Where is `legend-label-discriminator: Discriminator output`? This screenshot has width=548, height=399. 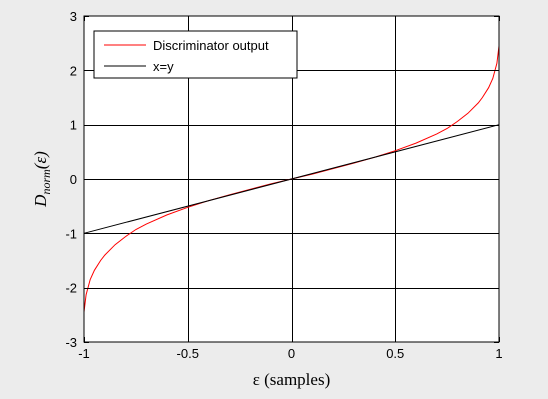
legend-label-discriminator: Discriminator output is located at coordinates (211, 45).